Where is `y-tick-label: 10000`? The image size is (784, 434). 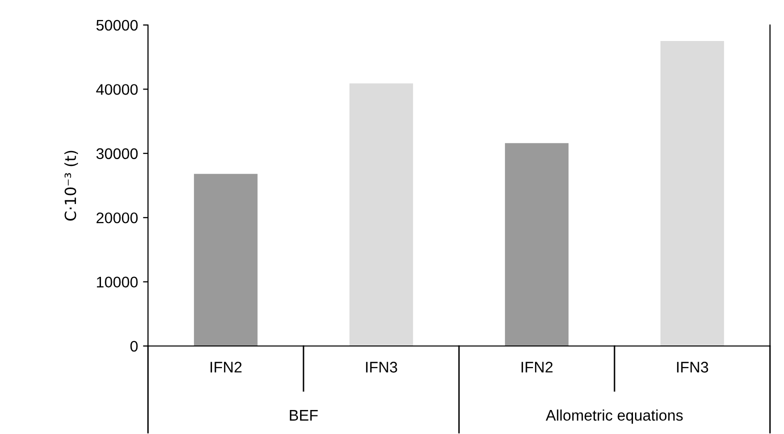
y-tick-label: 10000 is located at coordinates (117, 282).